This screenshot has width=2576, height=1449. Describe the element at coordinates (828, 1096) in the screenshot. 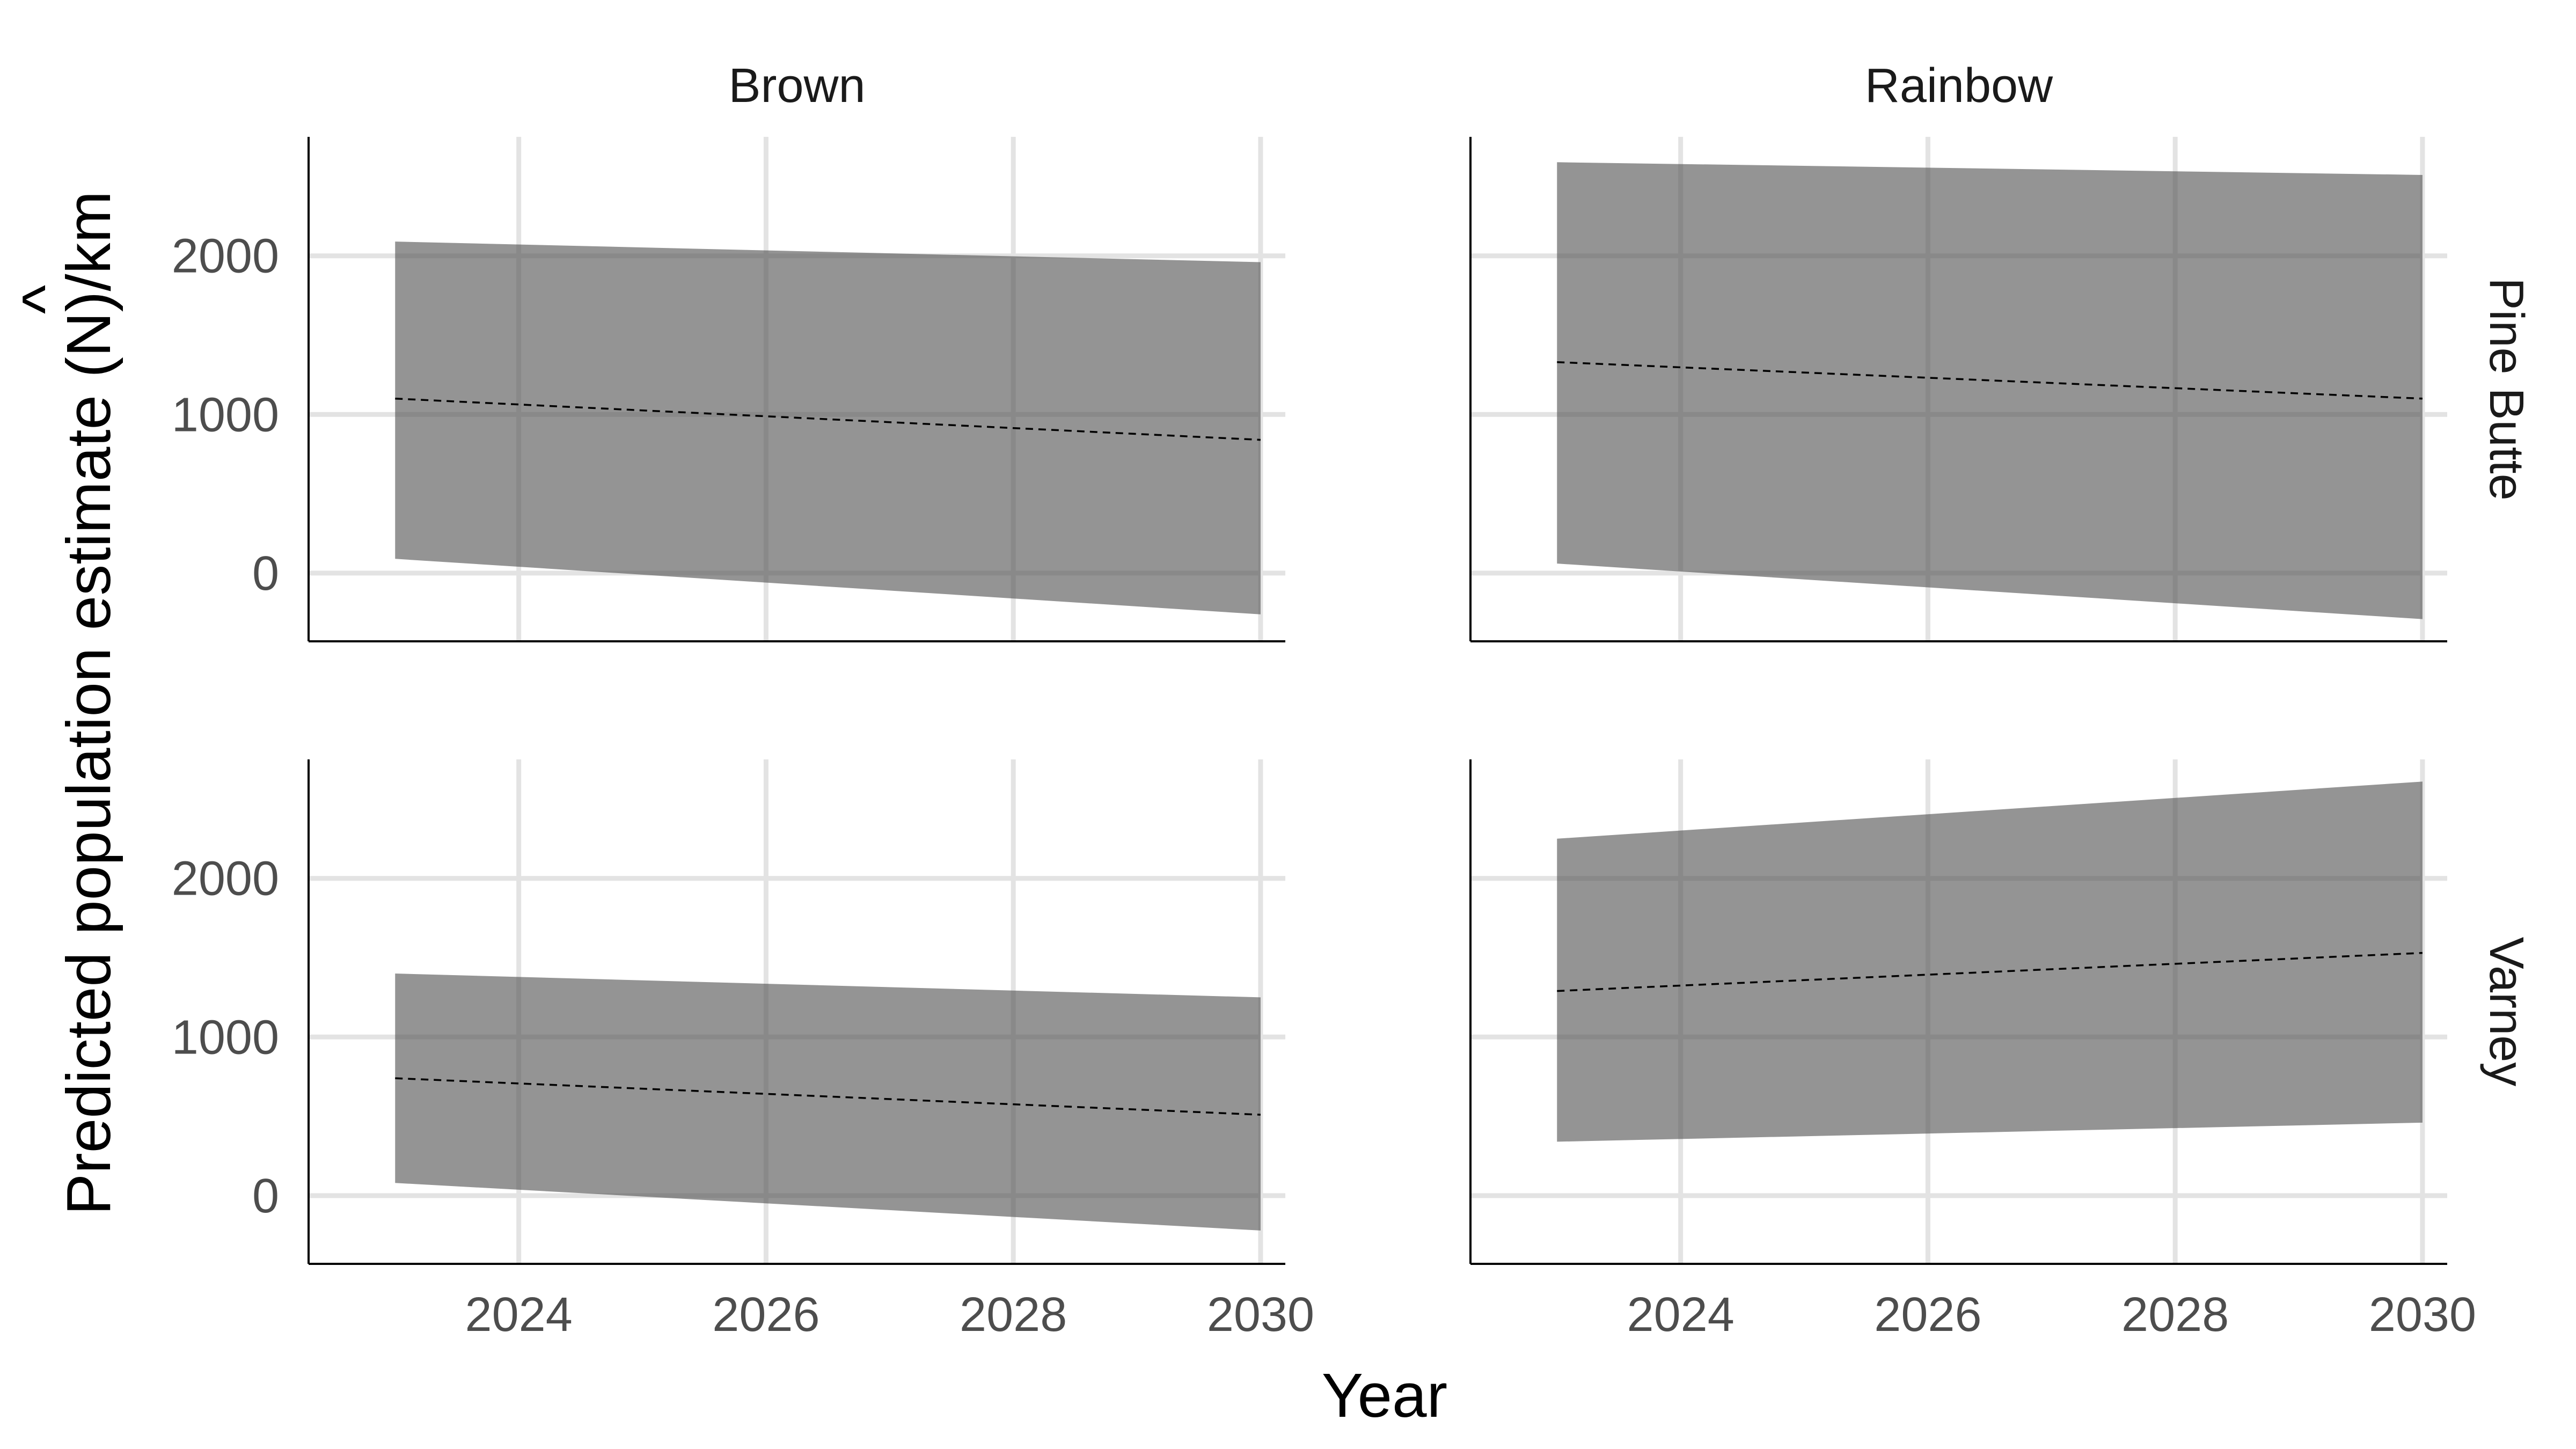

I see `estimate-line-brown-varney` at that location.